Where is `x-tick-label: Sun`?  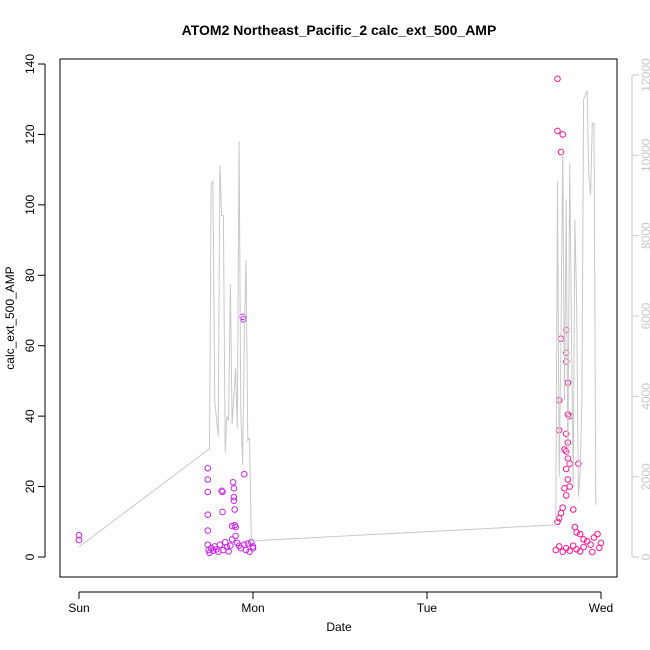
x-tick-label: Sun is located at coordinates (78, 608).